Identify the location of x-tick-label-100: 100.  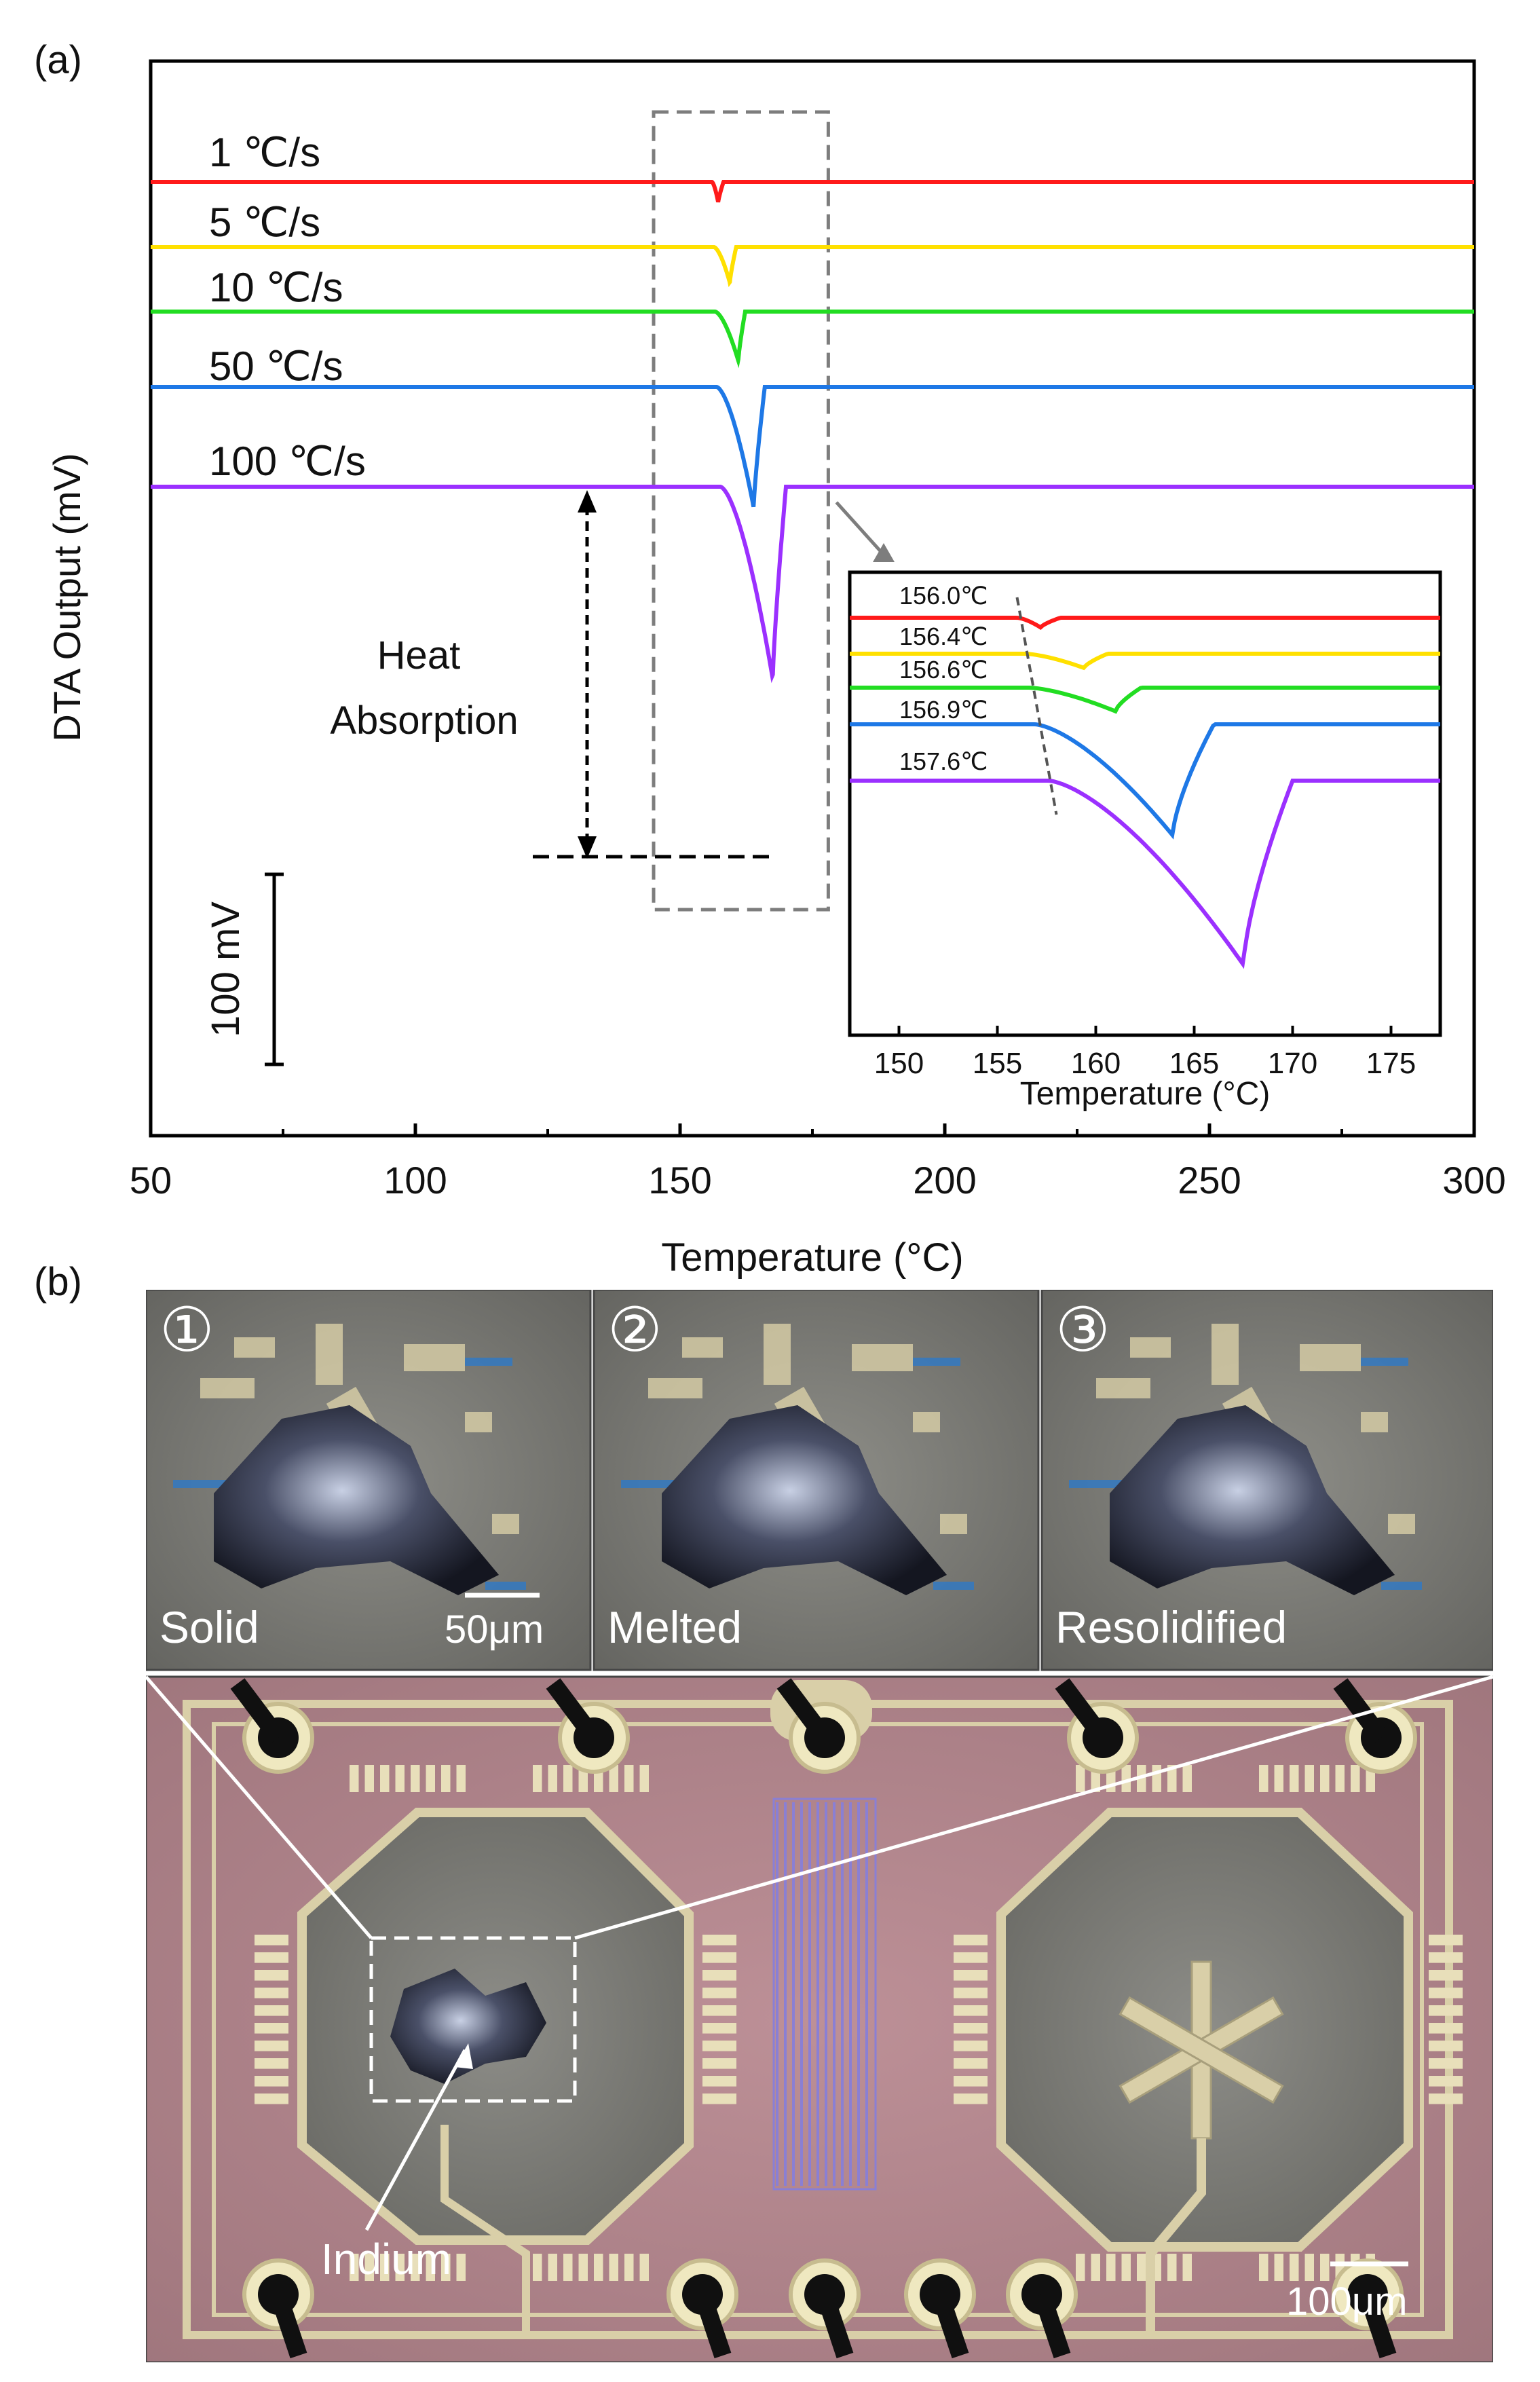
(415, 1180).